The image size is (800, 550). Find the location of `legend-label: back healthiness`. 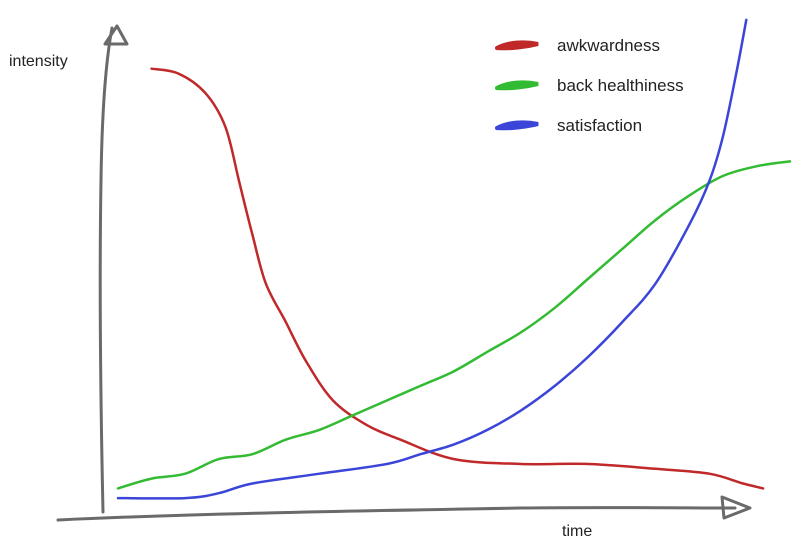

legend-label: back healthiness is located at coordinates (620, 85).